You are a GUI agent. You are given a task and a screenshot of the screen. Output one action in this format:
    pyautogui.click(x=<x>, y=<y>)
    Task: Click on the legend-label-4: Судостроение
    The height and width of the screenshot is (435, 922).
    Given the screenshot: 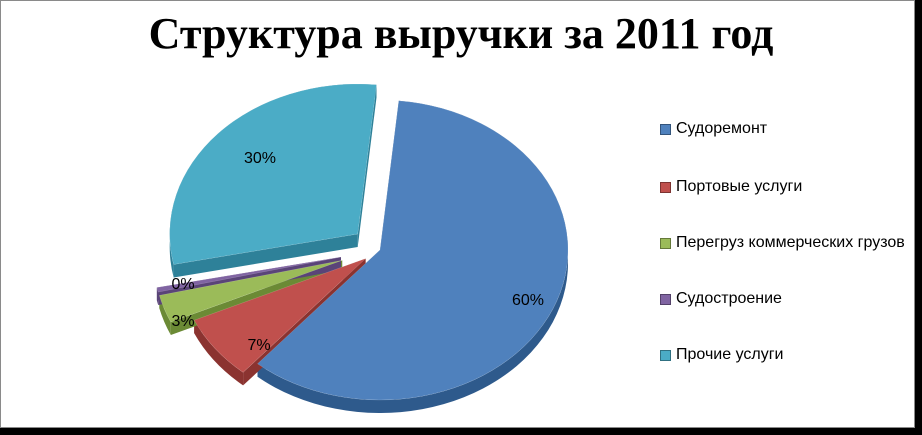 What is the action you would take?
    pyautogui.click(x=729, y=298)
    